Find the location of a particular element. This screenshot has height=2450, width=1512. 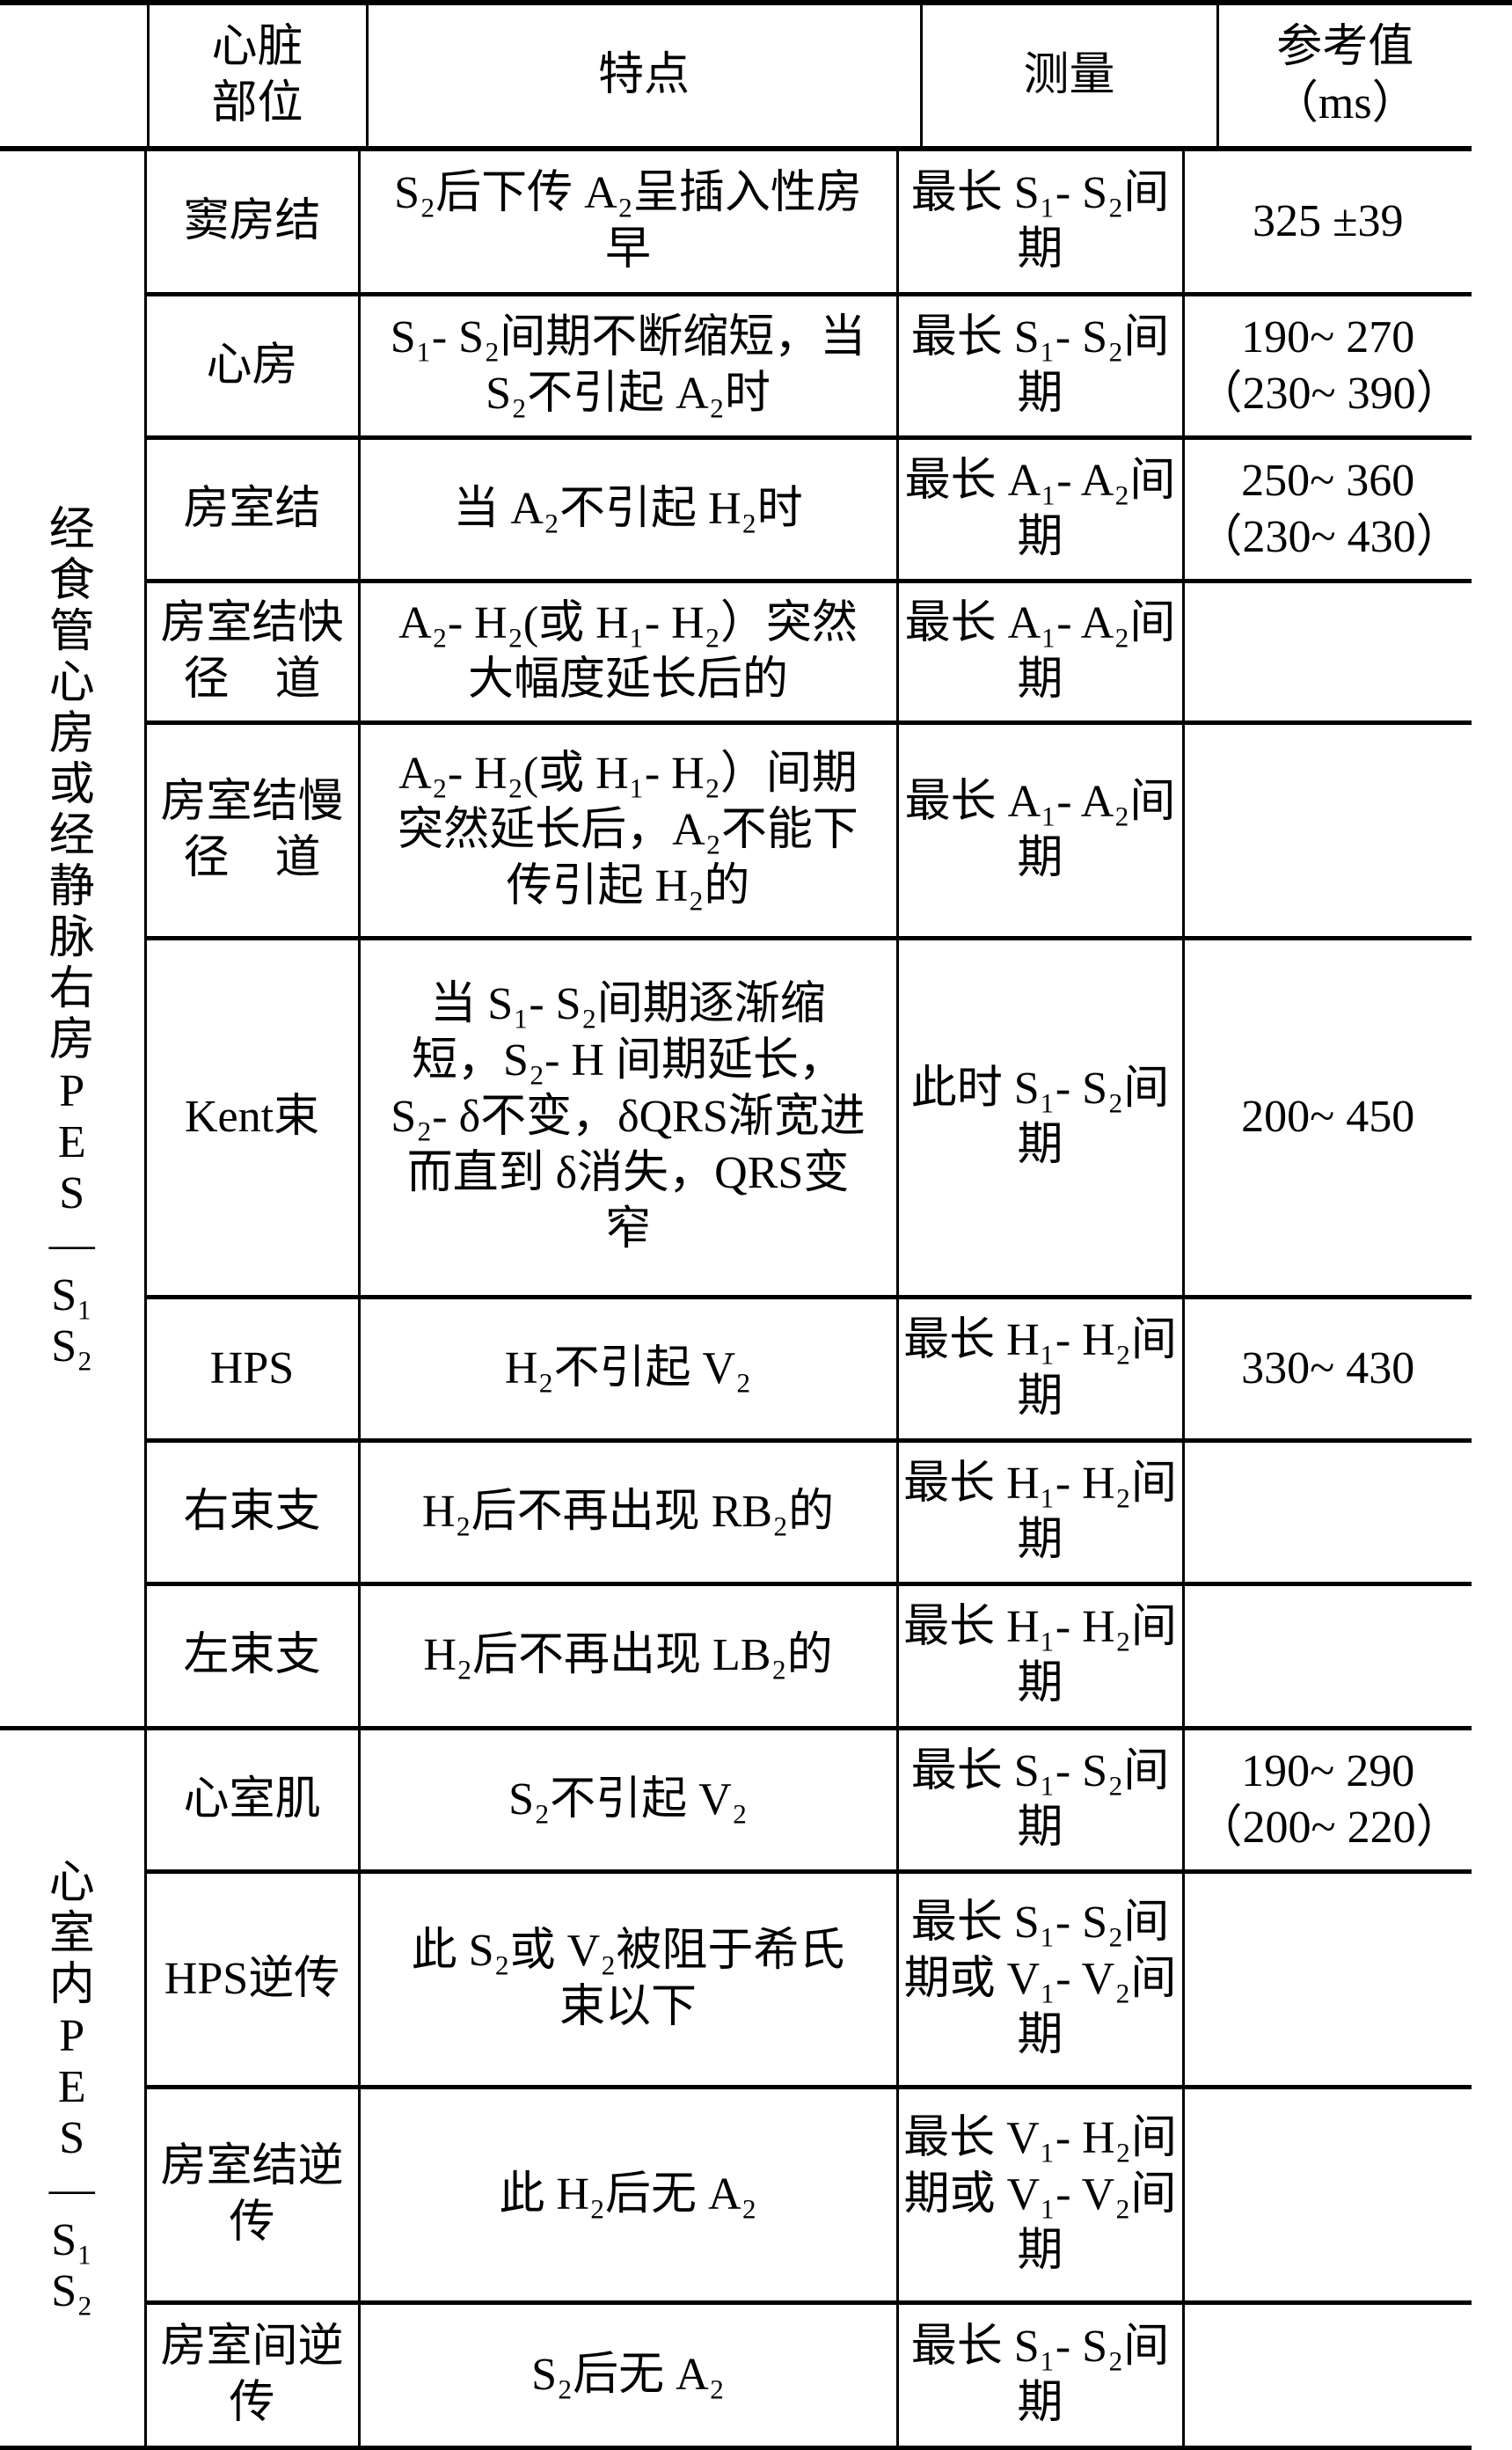

group-label: 心室内PES—S₁S₂ is located at coordinates (73, 2089).